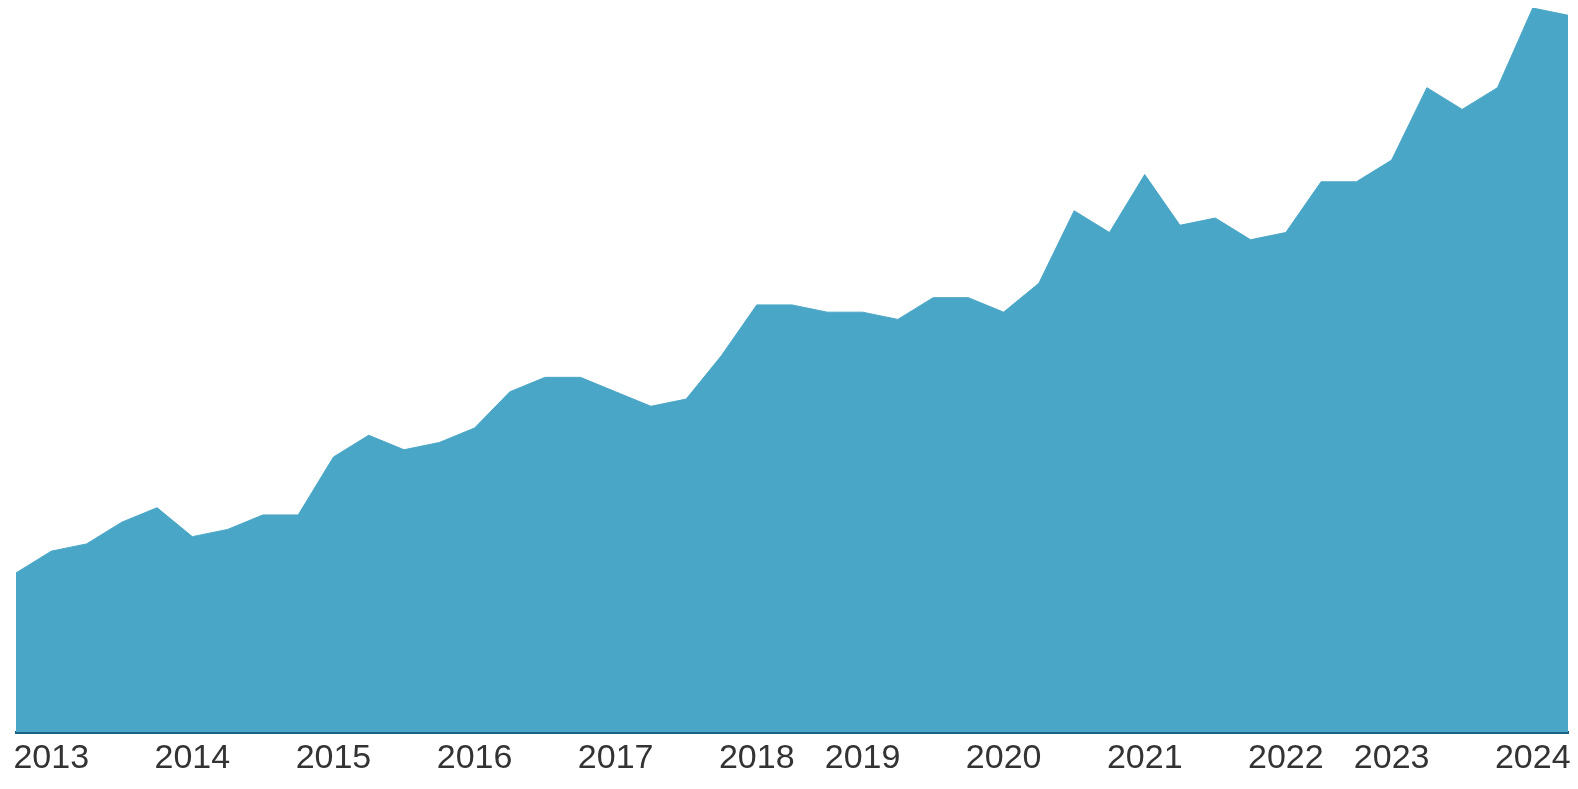  Describe the element at coordinates (615, 755) in the screenshot. I see `x-tick-label: 2017` at that location.